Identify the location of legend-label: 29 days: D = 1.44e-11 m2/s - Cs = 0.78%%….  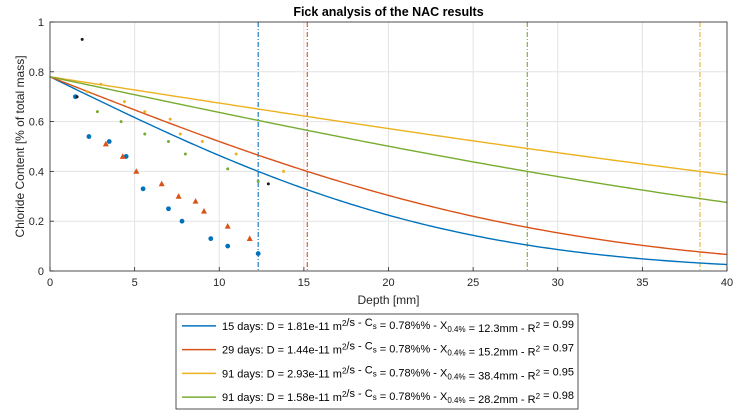
(398, 350).